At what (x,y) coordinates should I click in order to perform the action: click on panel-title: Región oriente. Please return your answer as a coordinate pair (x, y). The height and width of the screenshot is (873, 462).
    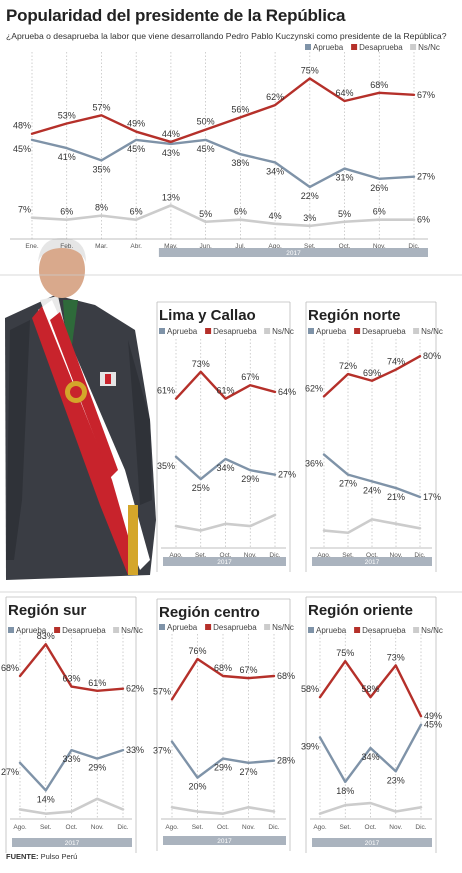
    Looking at the image, I should click on (360, 610).